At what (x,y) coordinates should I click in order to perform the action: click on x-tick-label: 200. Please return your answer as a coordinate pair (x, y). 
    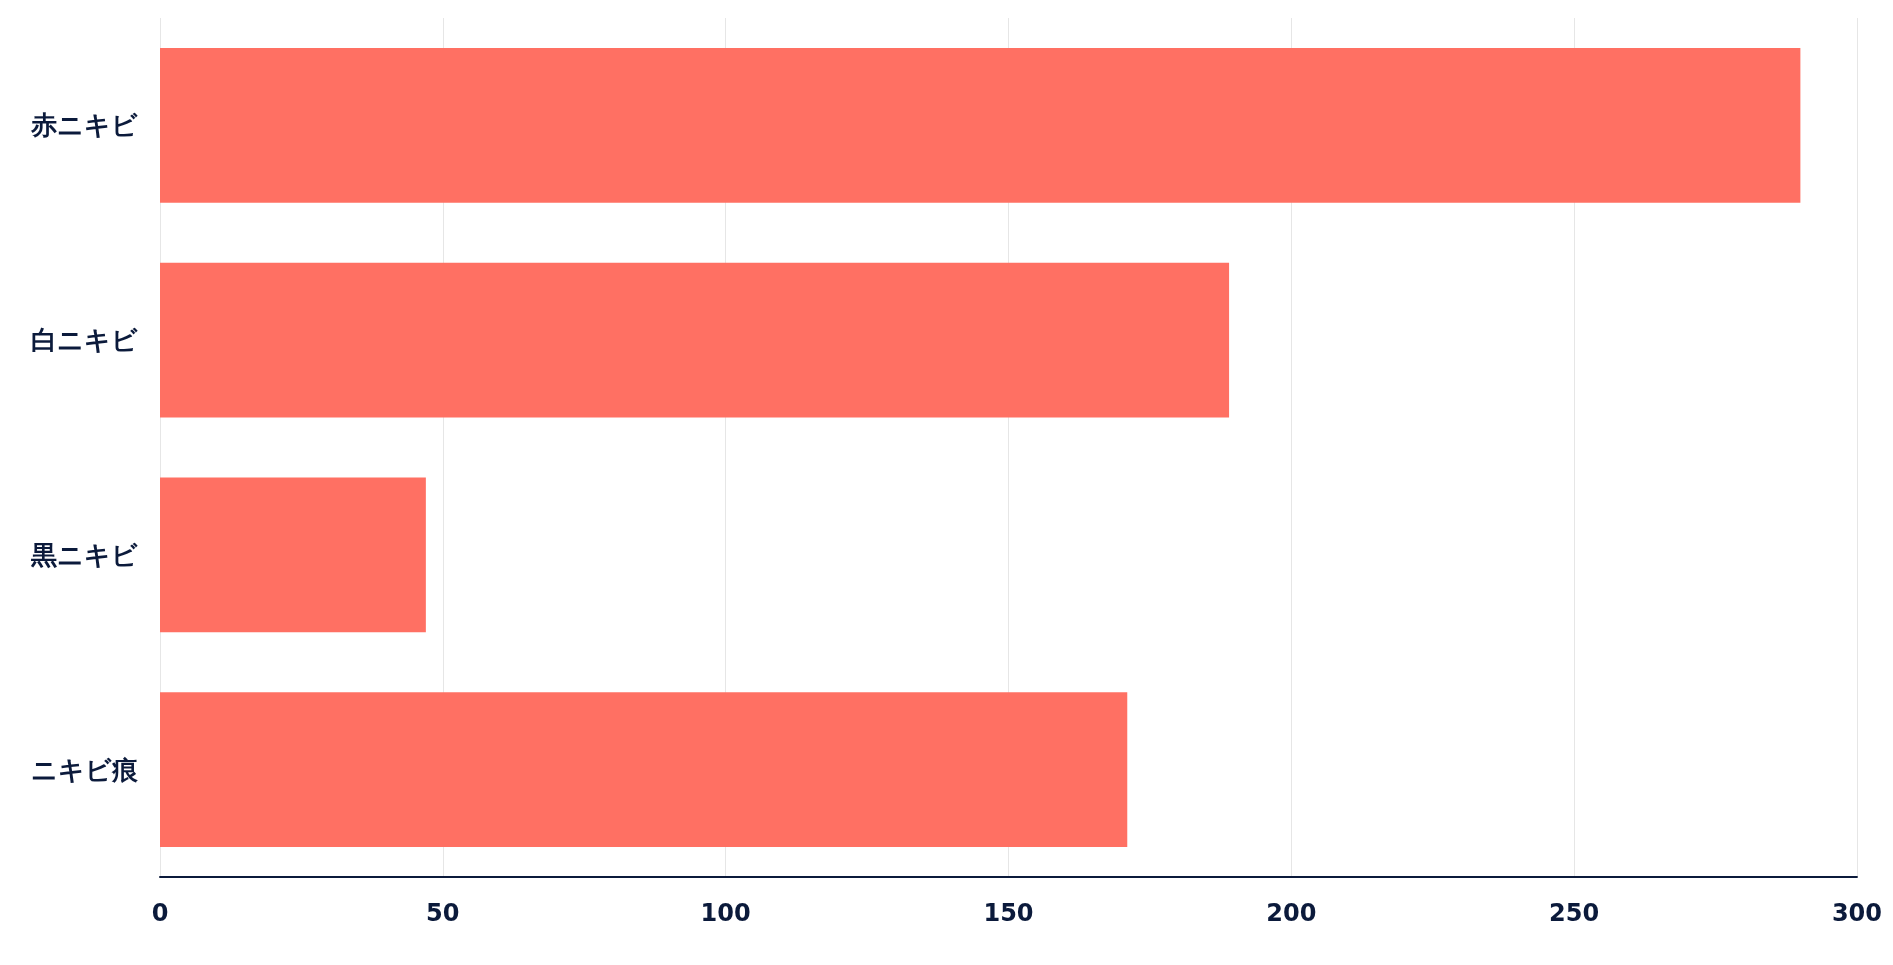
    Looking at the image, I should click on (1291, 913).